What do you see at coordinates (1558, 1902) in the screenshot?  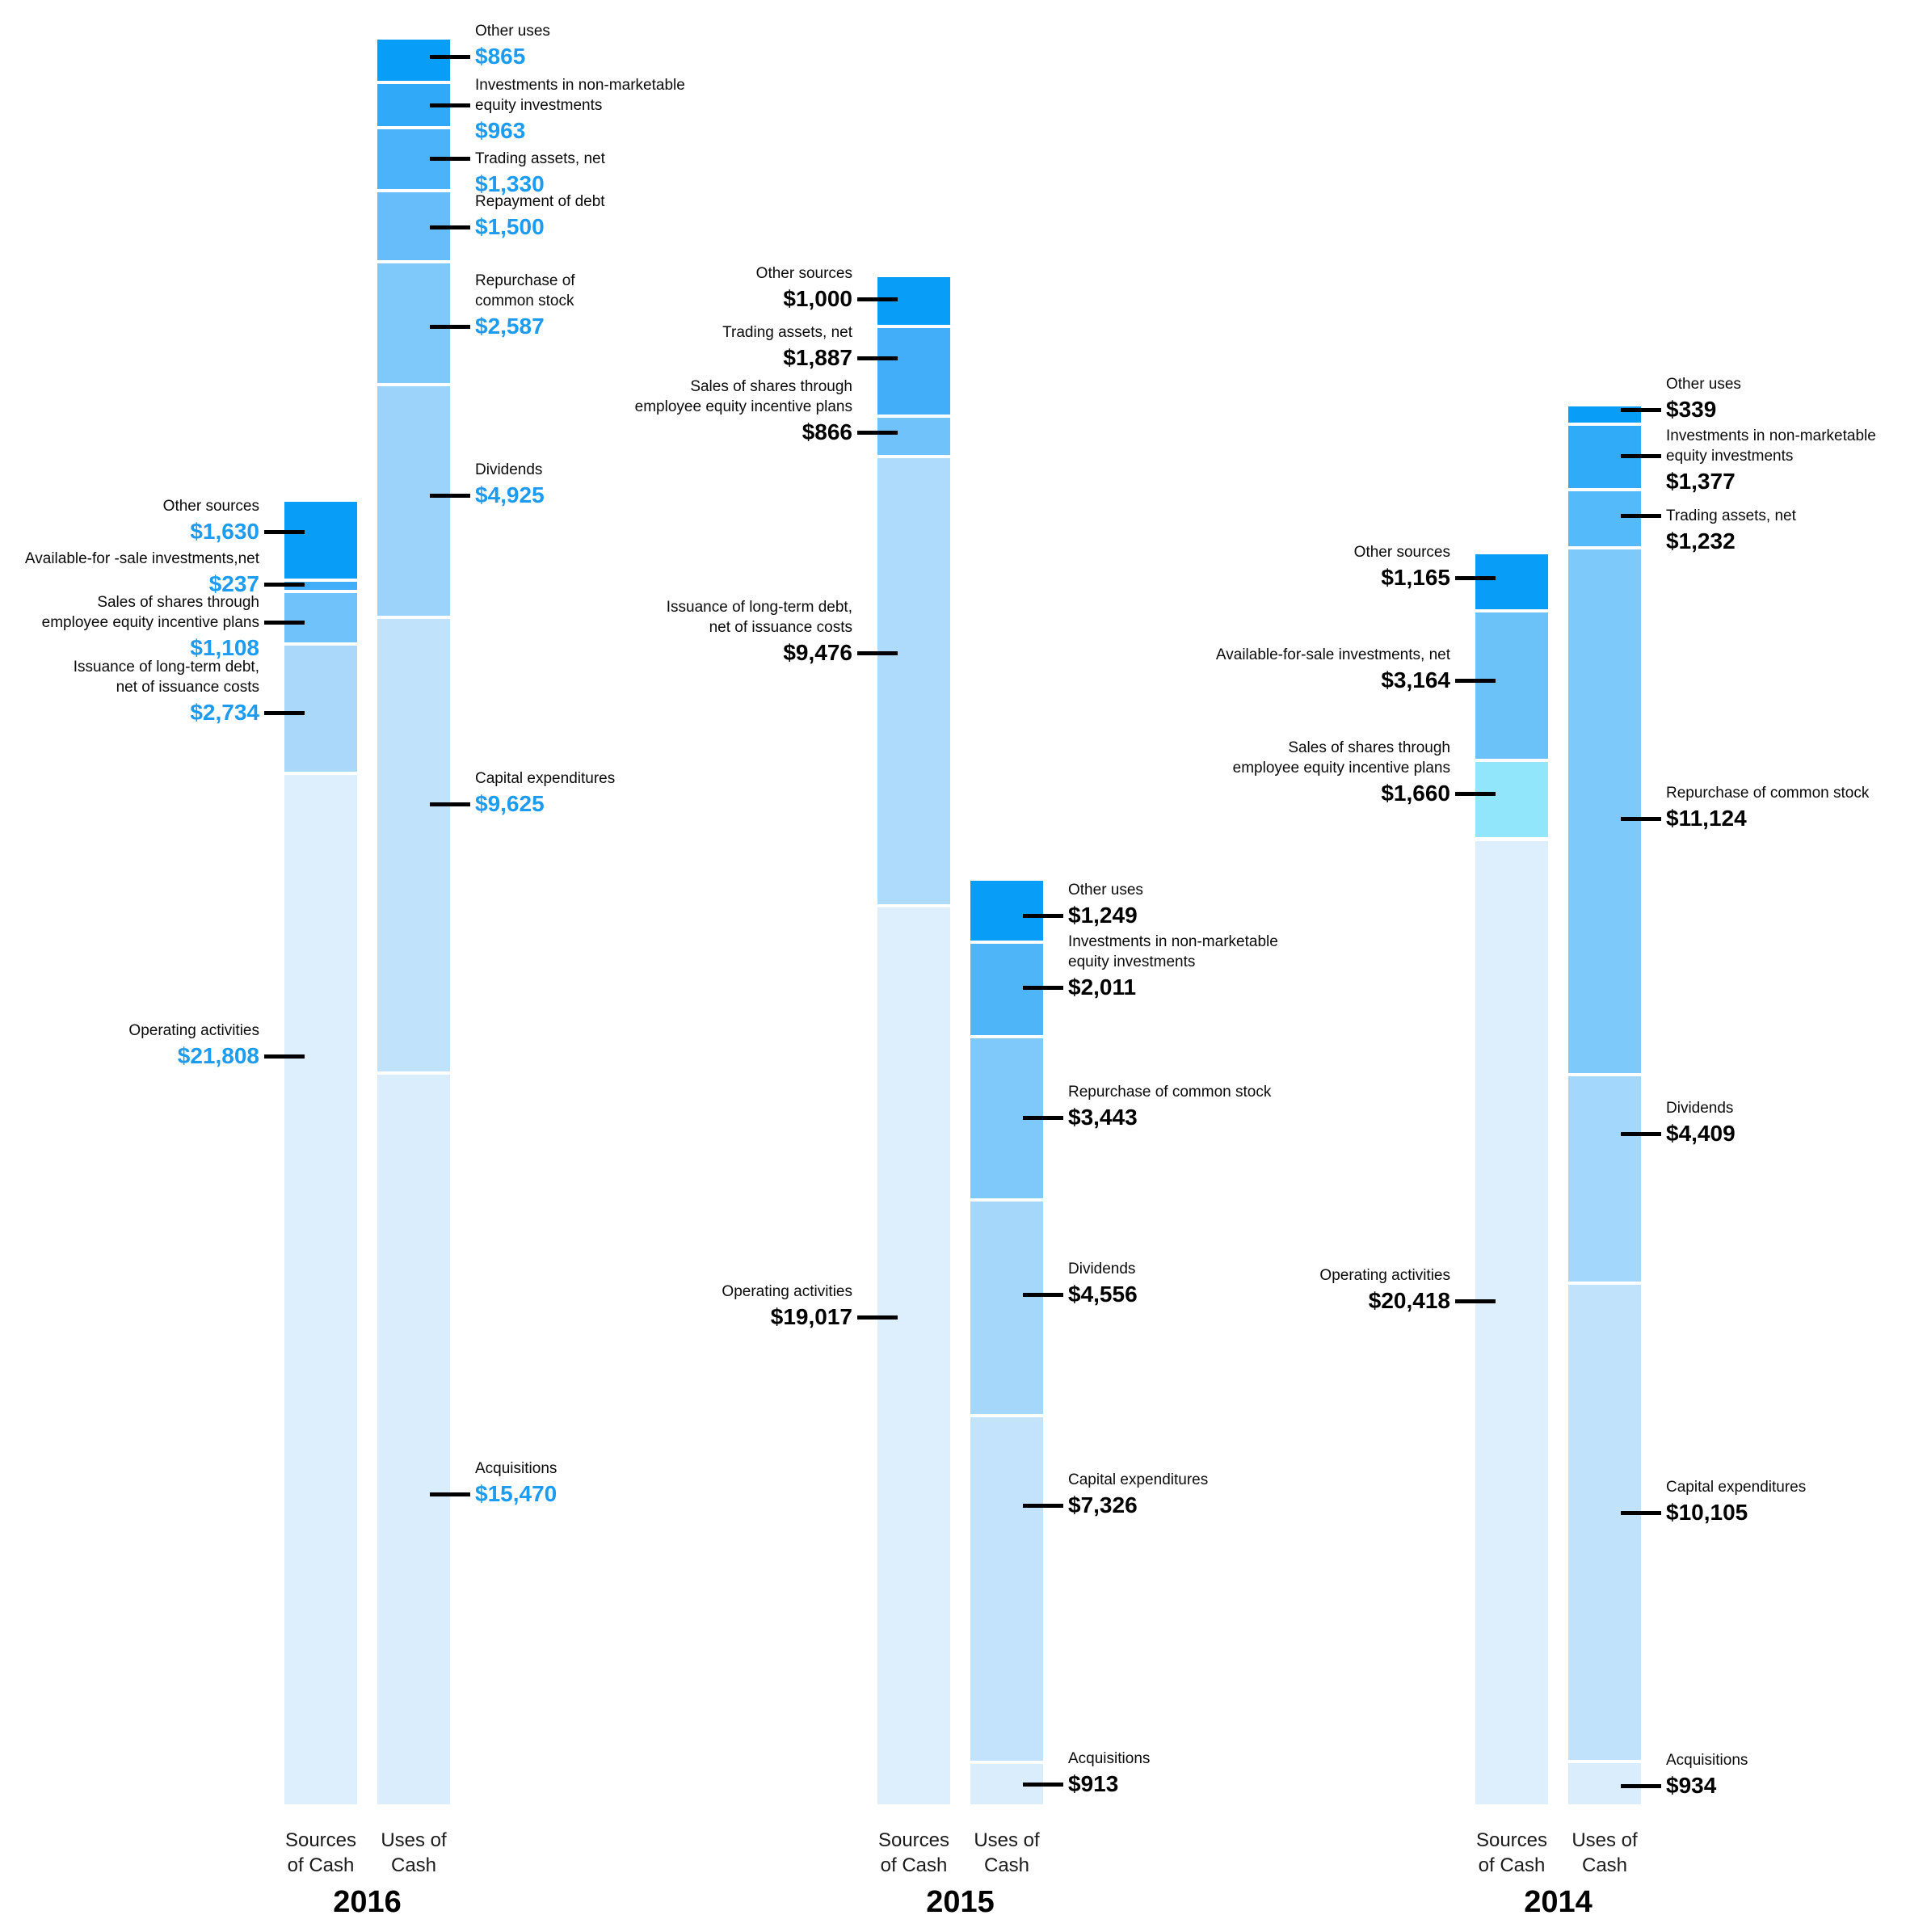 I see `year-label: 2014` at bounding box center [1558, 1902].